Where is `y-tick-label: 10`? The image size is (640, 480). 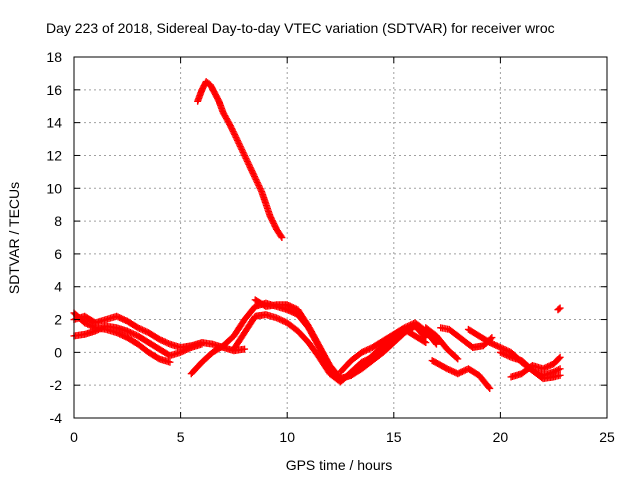 y-tick-label: 10 is located at coordinates (54, 188).